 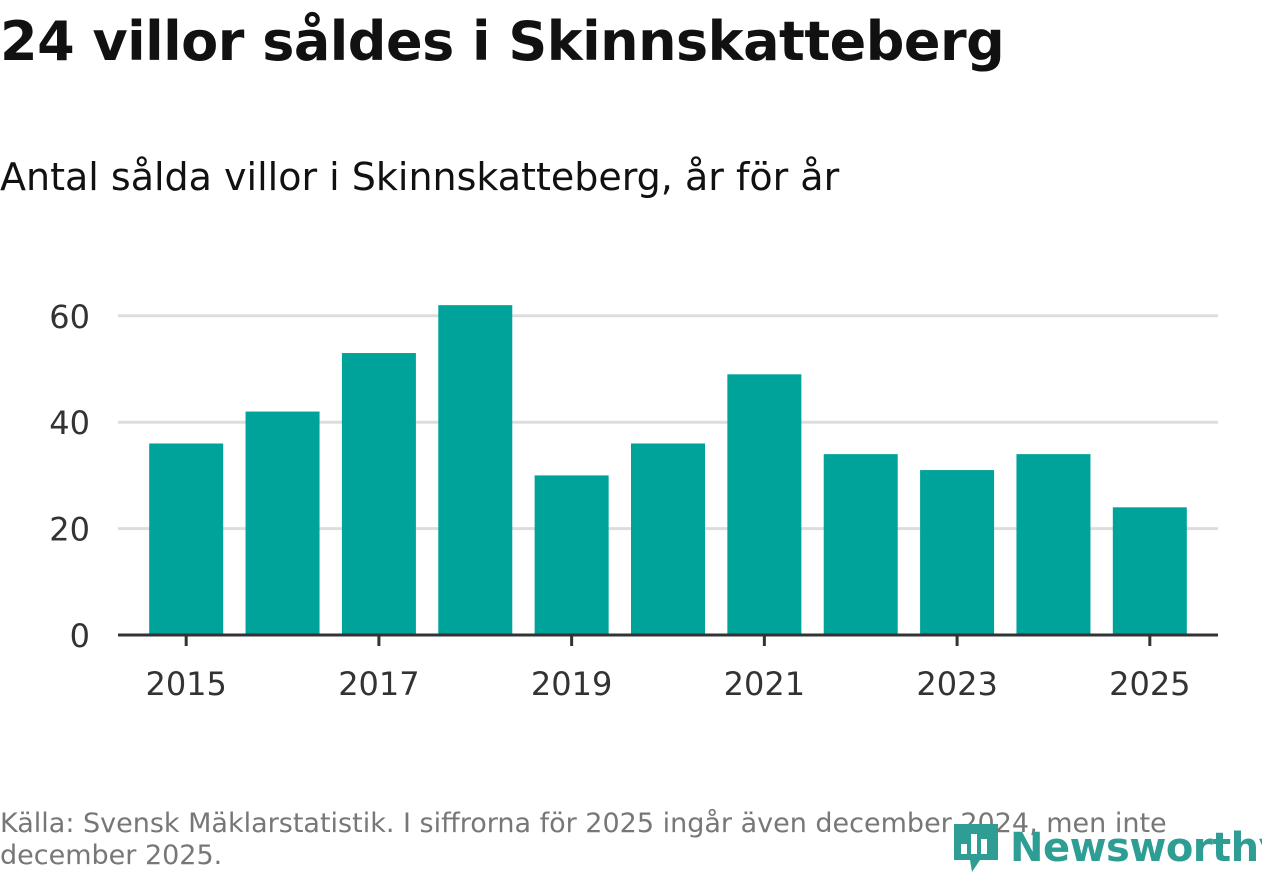 I want to click on bar-2019, so click(x=571, y=555).